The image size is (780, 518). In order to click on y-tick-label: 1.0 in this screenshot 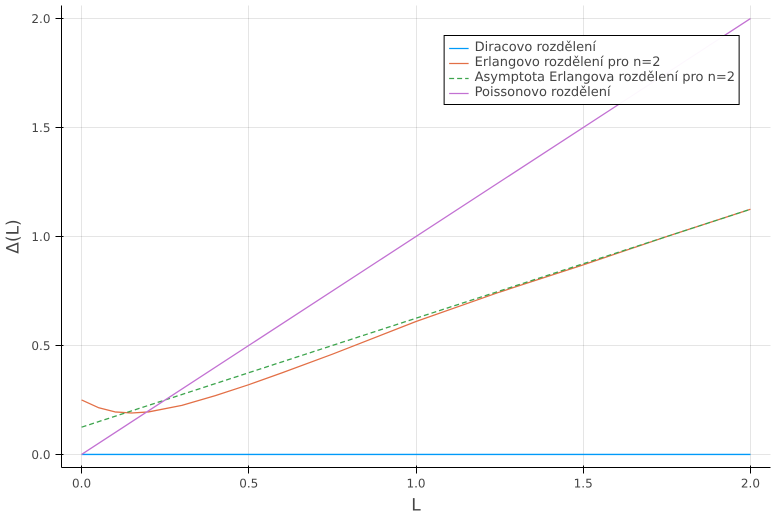, I will do `click(41, 237)`.